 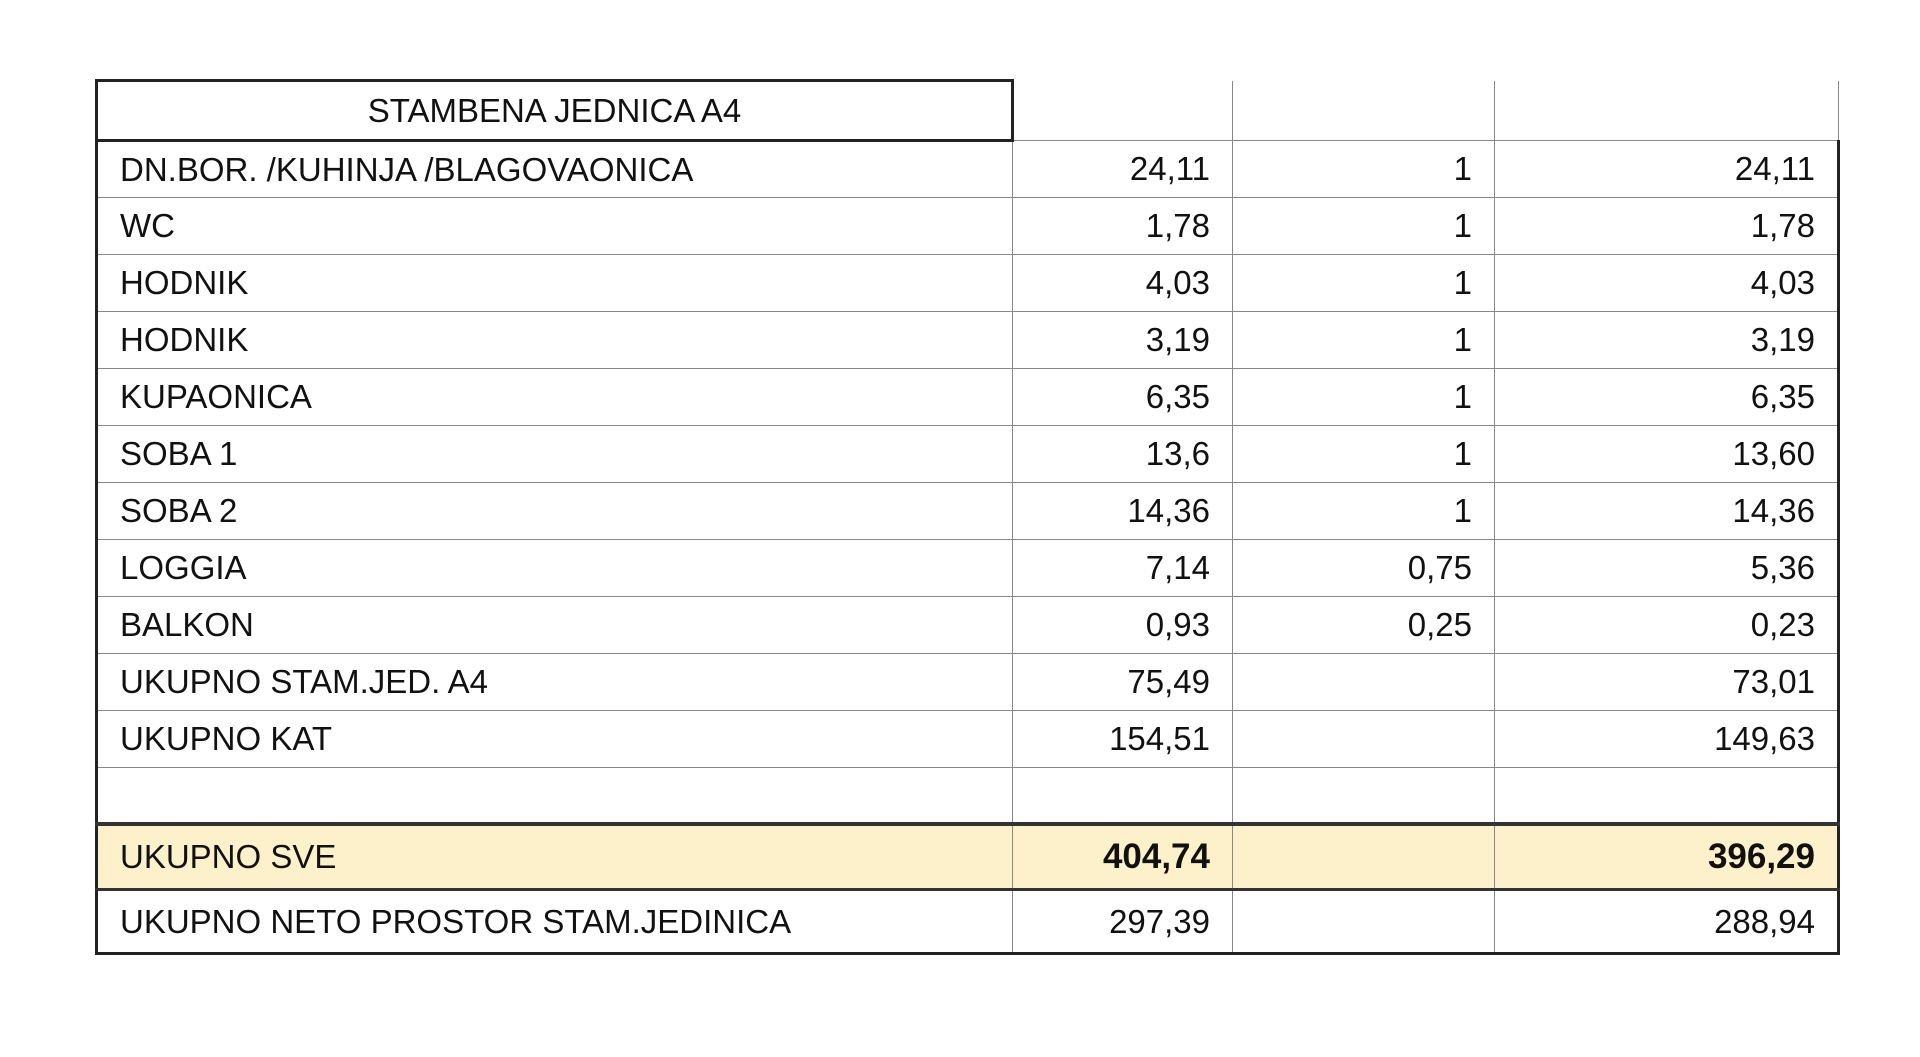 I want to click on room-name-cell, so click(x=554, y=795).